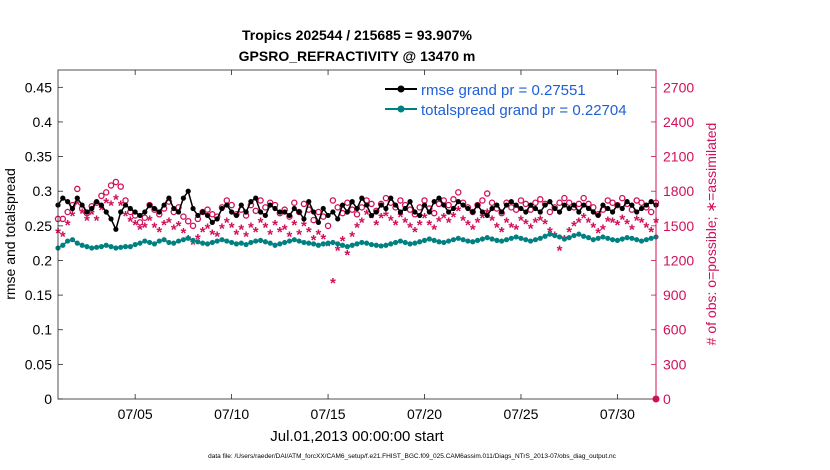 This screenshot has height=470, width=830. I want to click on y-left-tick-label: 0.35, so click(38, 157).